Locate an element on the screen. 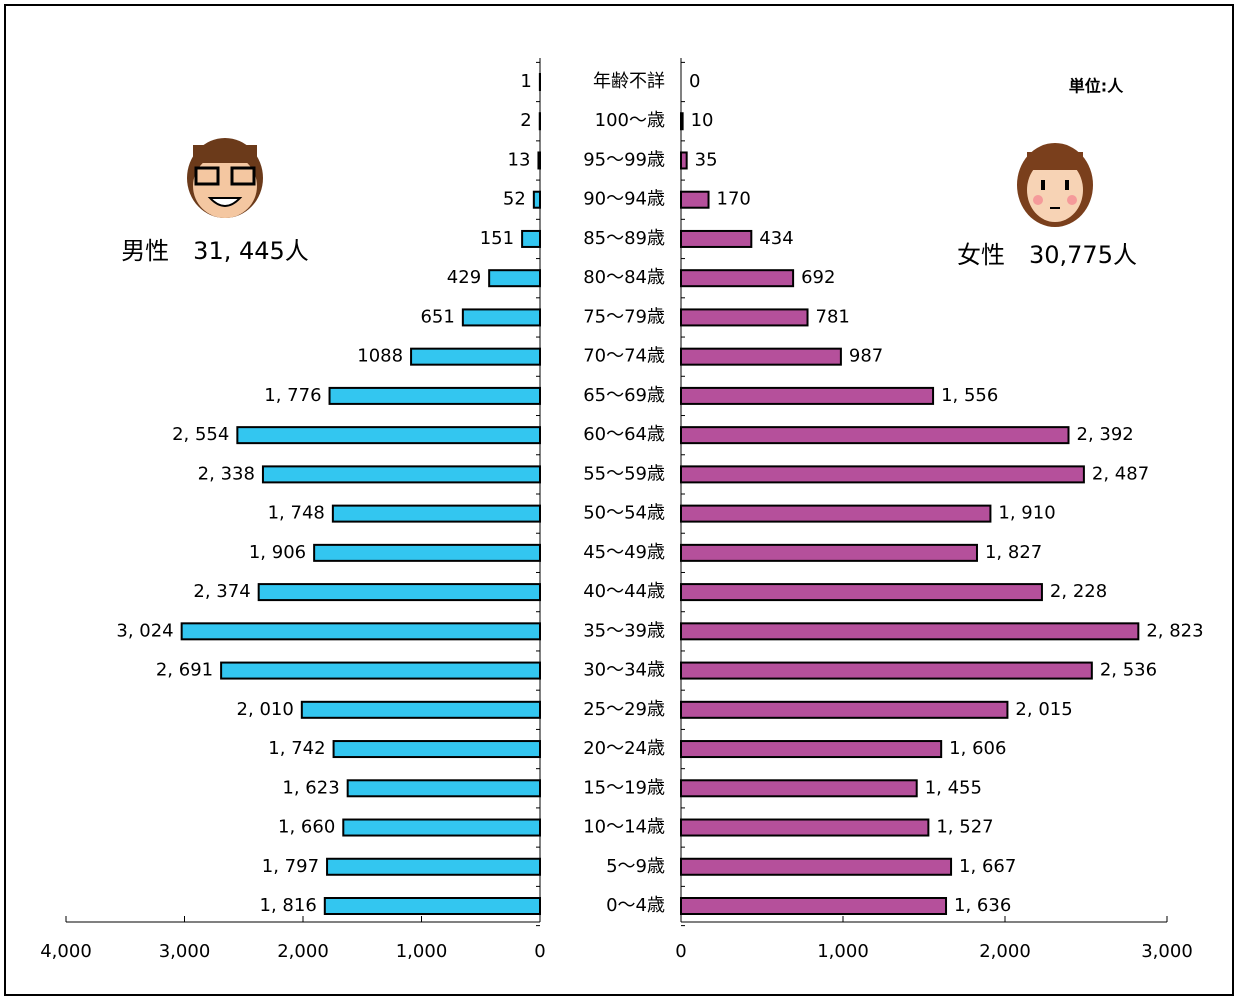 The width and height of the screenshot is (1238, 1004). value-label: 692 is located at coordinates (818, 277).